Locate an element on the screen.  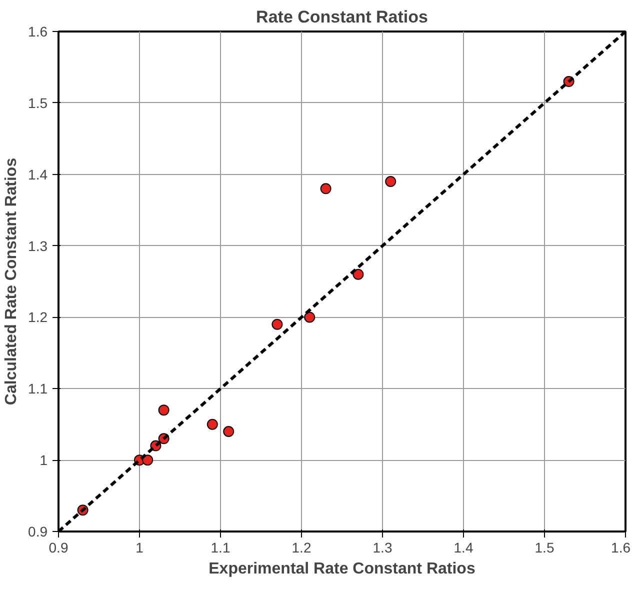
y-tick-label: 1.2 is located at coordinates (38, 317).